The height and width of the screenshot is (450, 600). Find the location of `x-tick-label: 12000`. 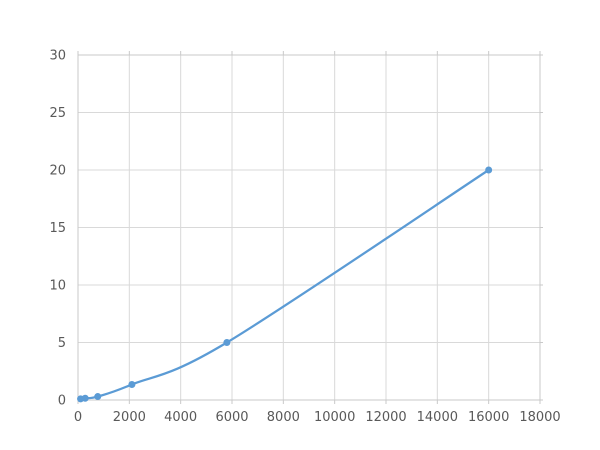

x-tick-label: 12000 is located at coordinates (385, 417).